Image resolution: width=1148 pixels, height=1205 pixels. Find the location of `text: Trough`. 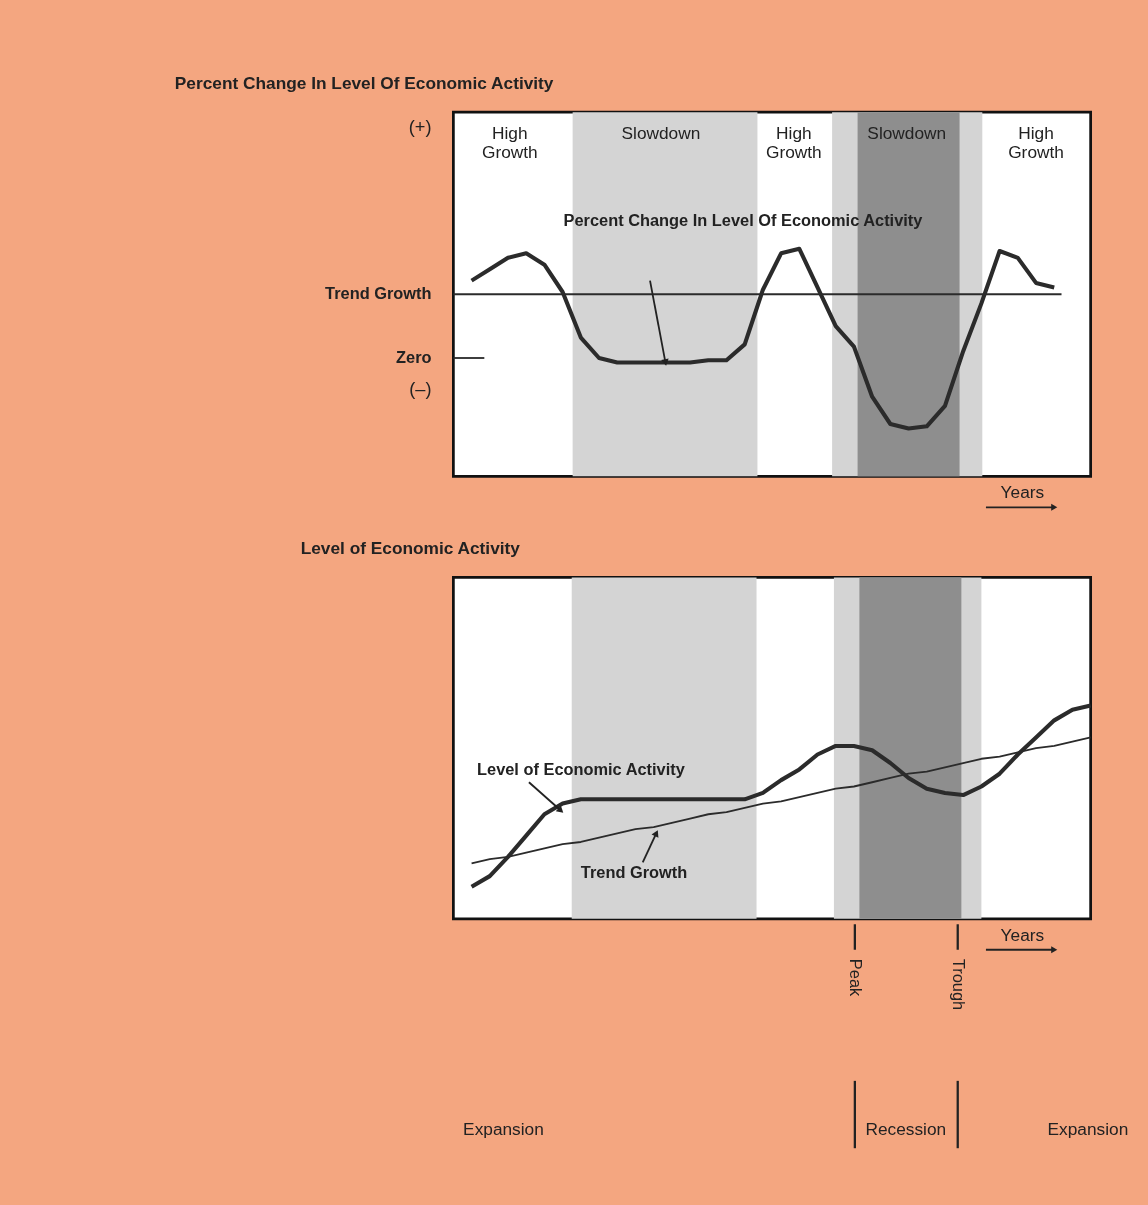

text: Trough is located at coordinates (959, 984).